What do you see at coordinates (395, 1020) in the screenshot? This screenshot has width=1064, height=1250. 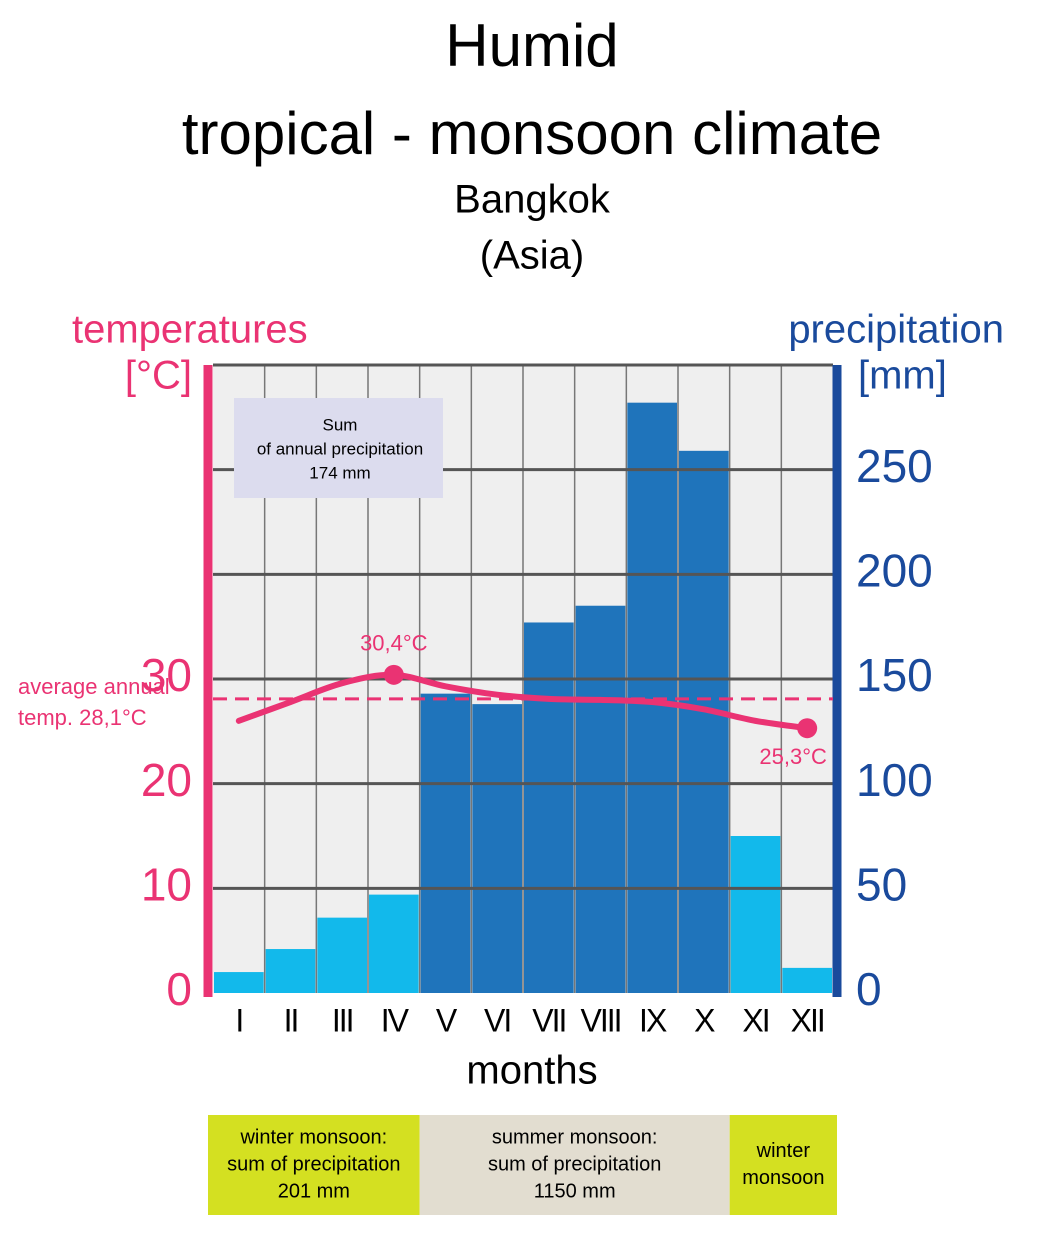 I see `x-tick-label: IV` at bounding box center [395, 1020].